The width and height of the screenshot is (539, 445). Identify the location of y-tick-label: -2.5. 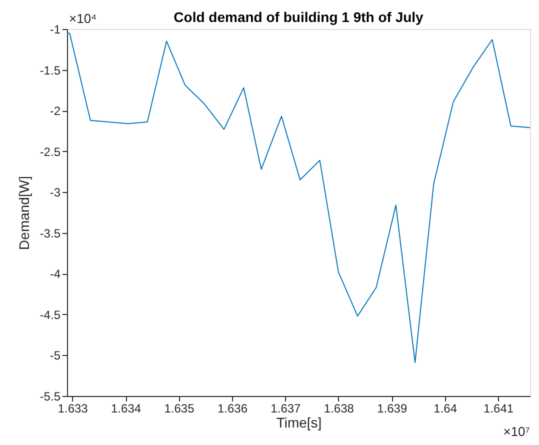
(50, 151).